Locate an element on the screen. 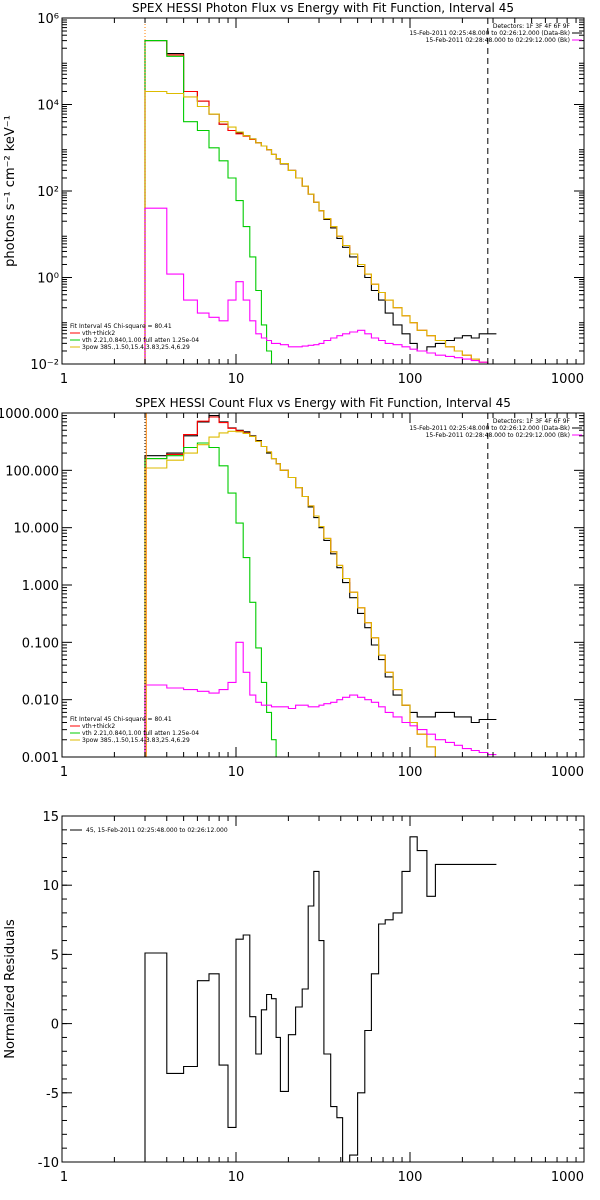 The height and width of the screenshot is (1200, 600). y-tick-label: 1.000 is located at coordinates (40, 586).